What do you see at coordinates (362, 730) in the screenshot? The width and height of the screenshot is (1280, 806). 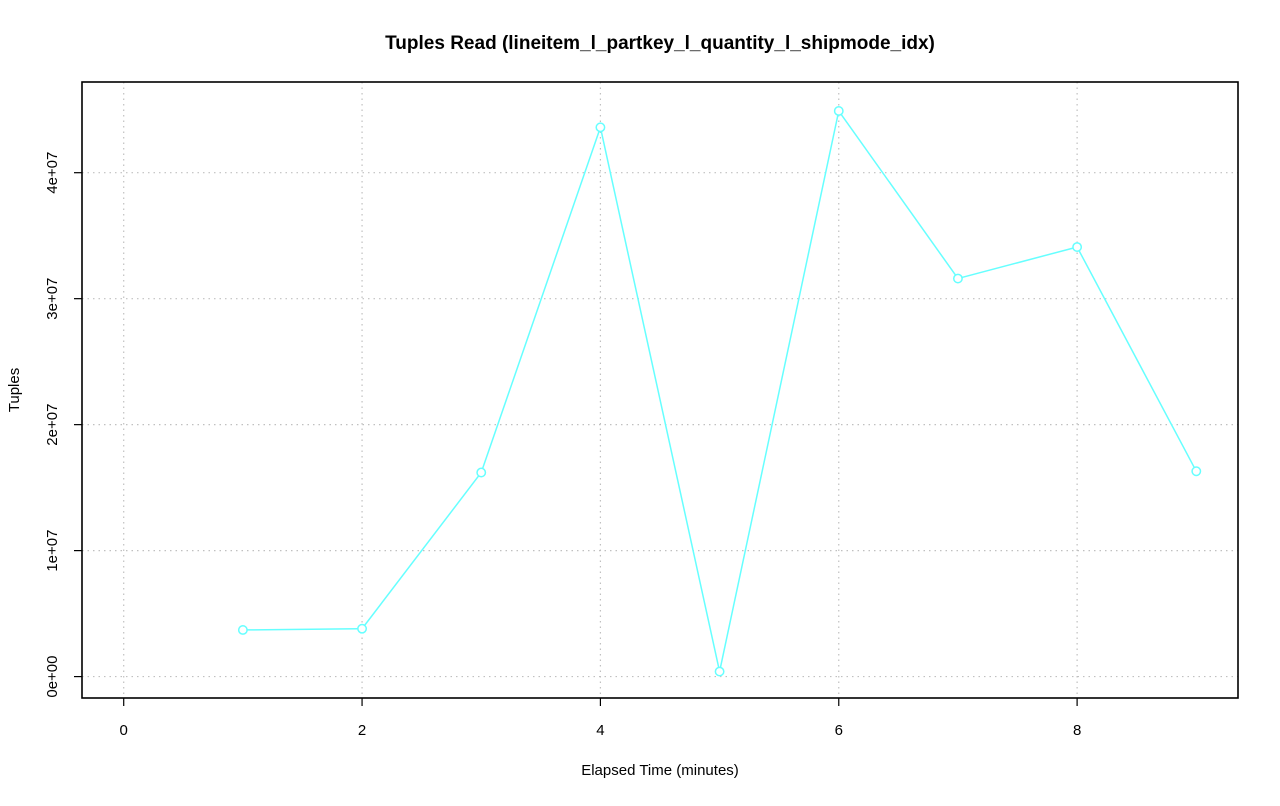 I see `x-tick-label: 2` at bounding box center [362, 730].